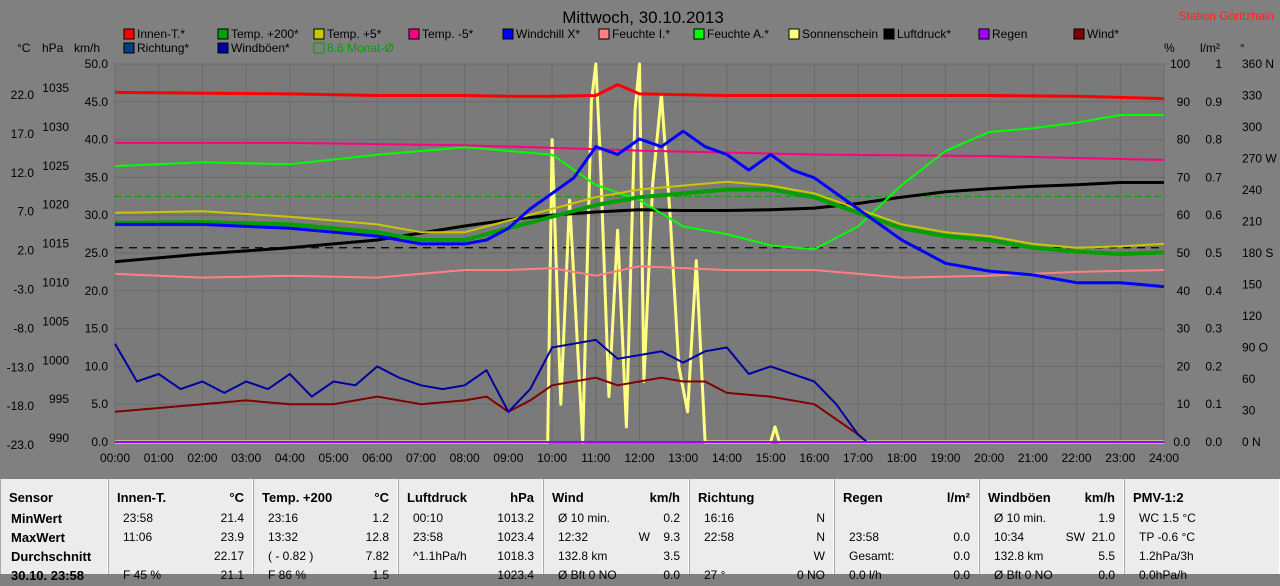 This screenshot has width=1280, height=586. Describe the element at coordinates (552, 458) in the screenshot. I see `x-tick-label: 10:00` at that location.